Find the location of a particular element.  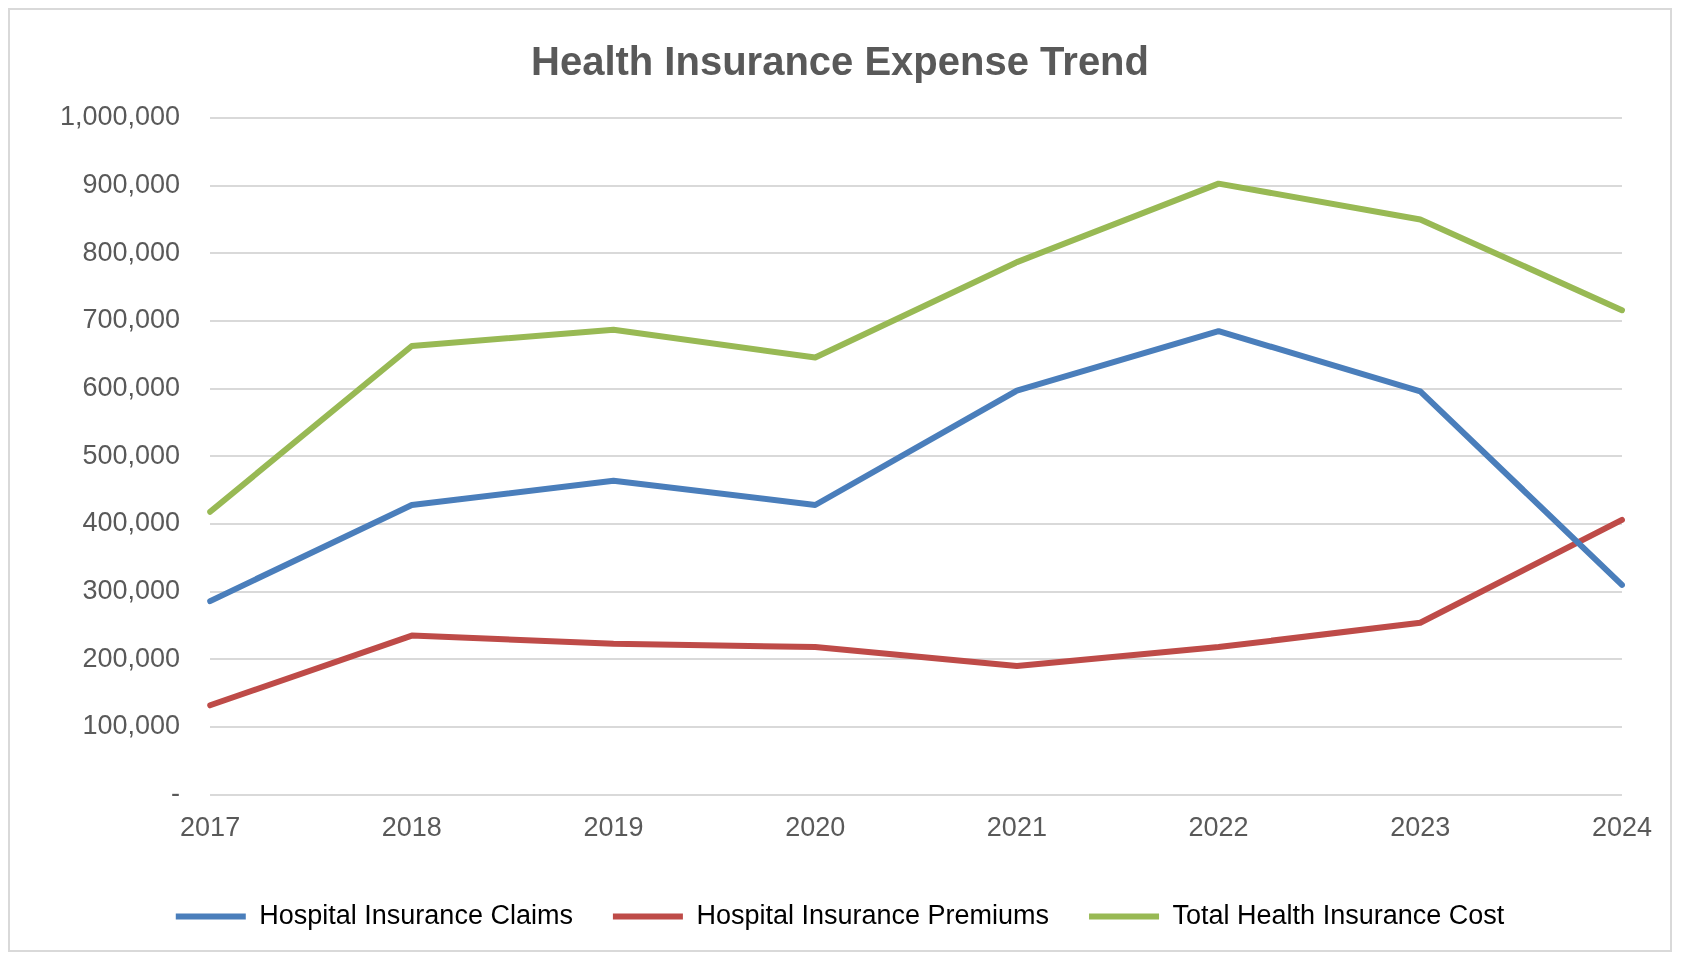

x-tick-label: 2022 is located at coordinates (1218, 827).